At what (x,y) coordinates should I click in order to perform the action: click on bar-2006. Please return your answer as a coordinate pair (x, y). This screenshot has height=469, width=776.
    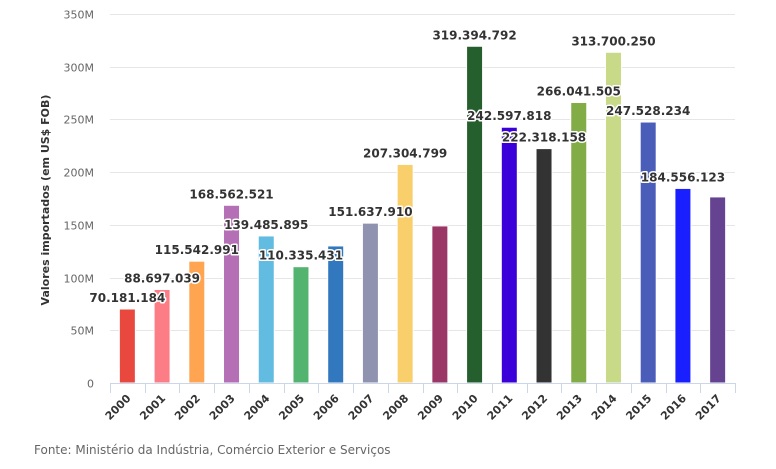
    Looking at the image, I should click on (336, 314).